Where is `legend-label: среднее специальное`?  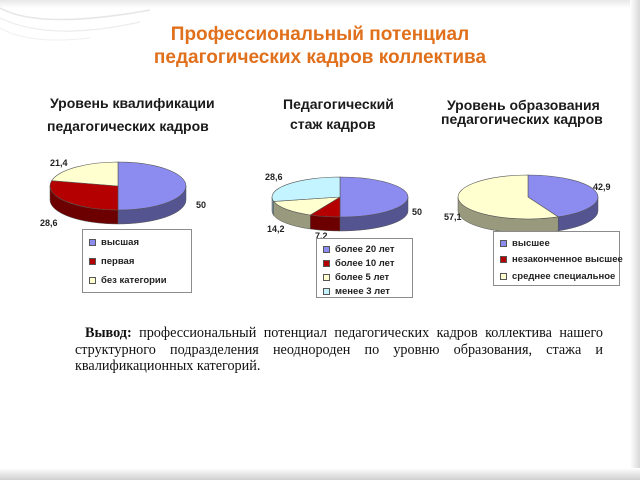 legend-label: среднее специальное is located at coordinates (564, 276).